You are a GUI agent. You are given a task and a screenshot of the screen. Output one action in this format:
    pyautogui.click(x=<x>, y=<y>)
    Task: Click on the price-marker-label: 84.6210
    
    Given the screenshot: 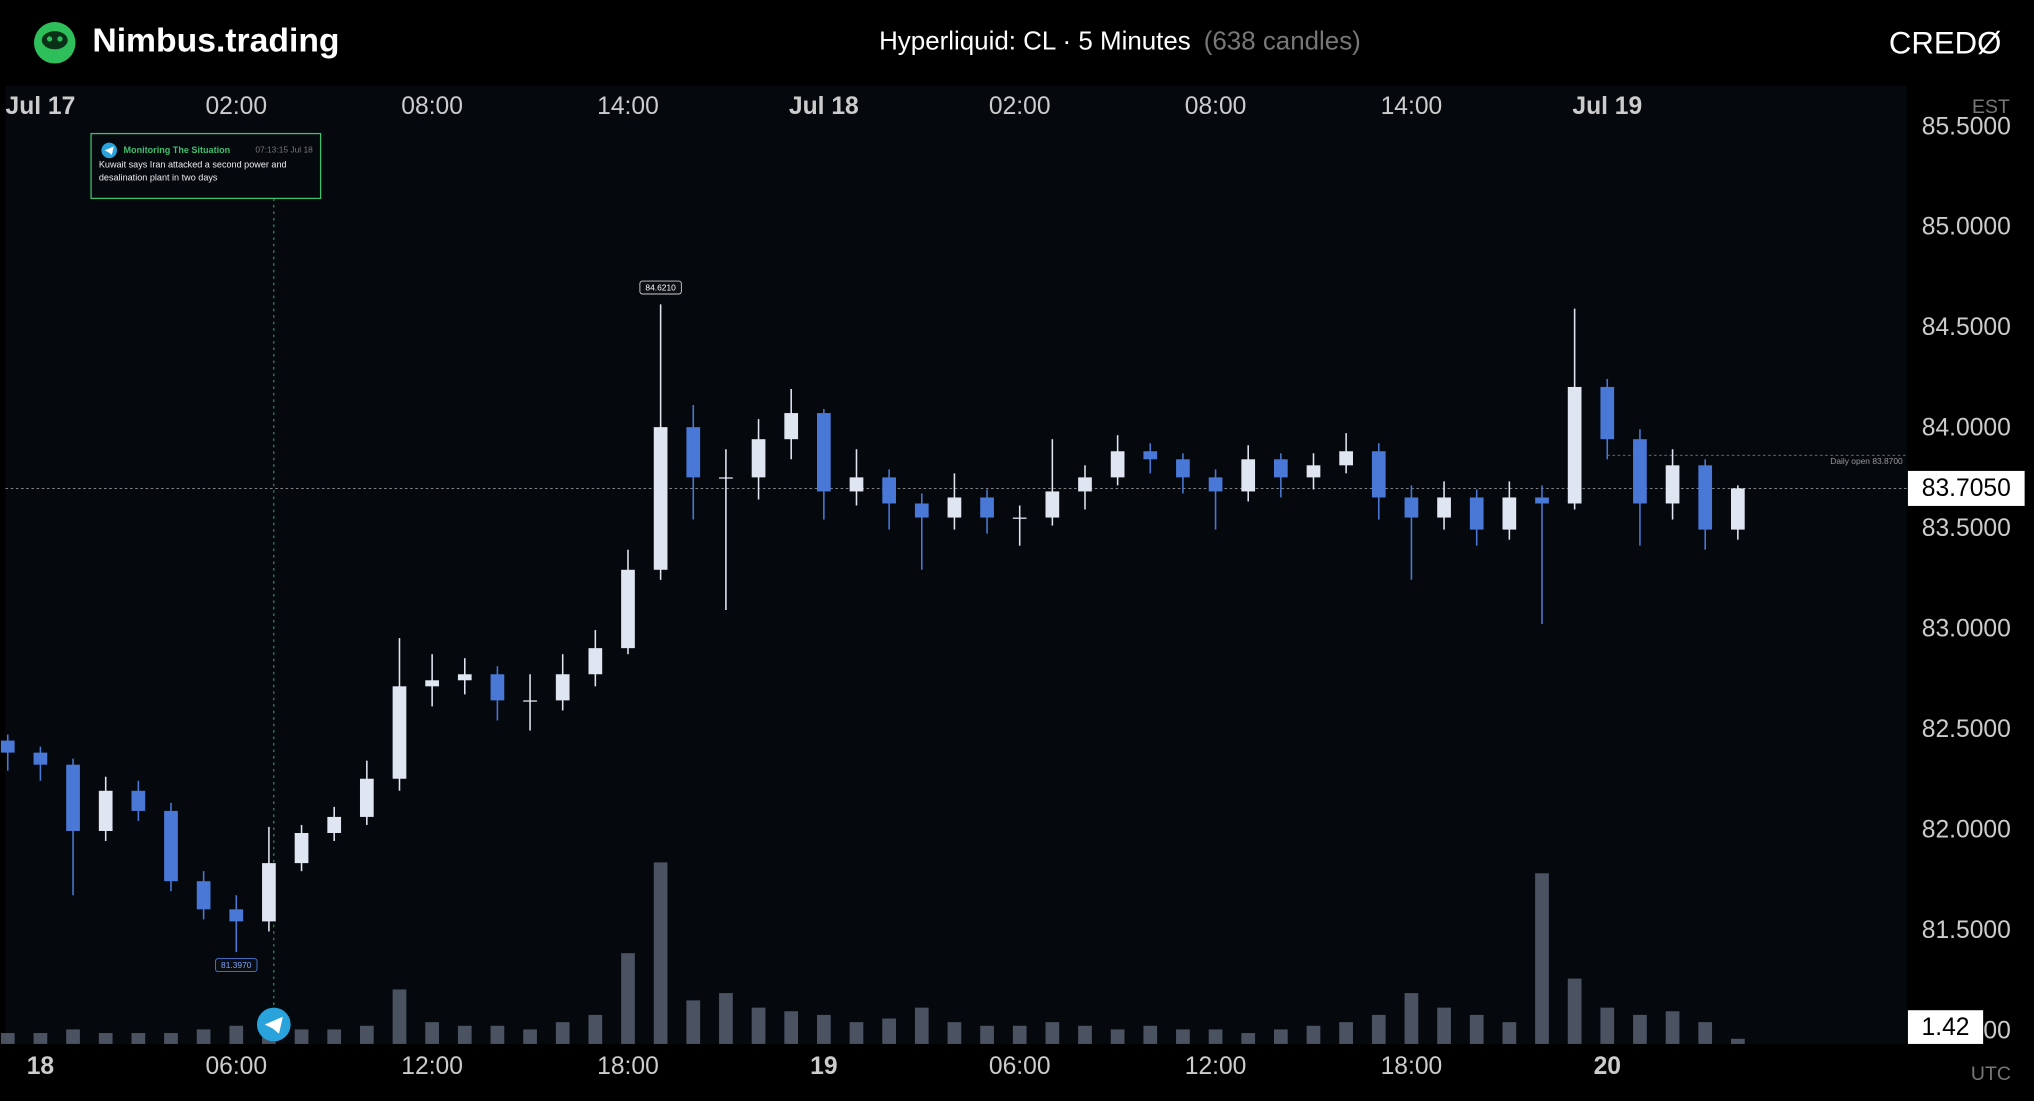 What is the action you would take?
    pyautogui.click(x=660, y=287)
    